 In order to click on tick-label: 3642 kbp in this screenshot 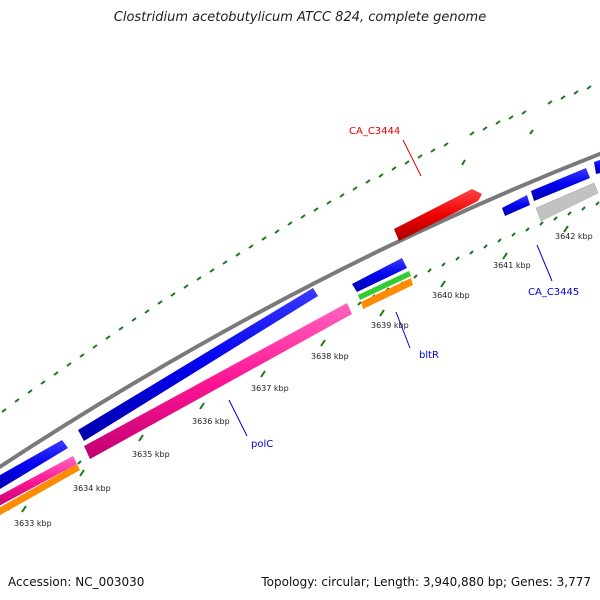, I will do `click(574, 236)`.